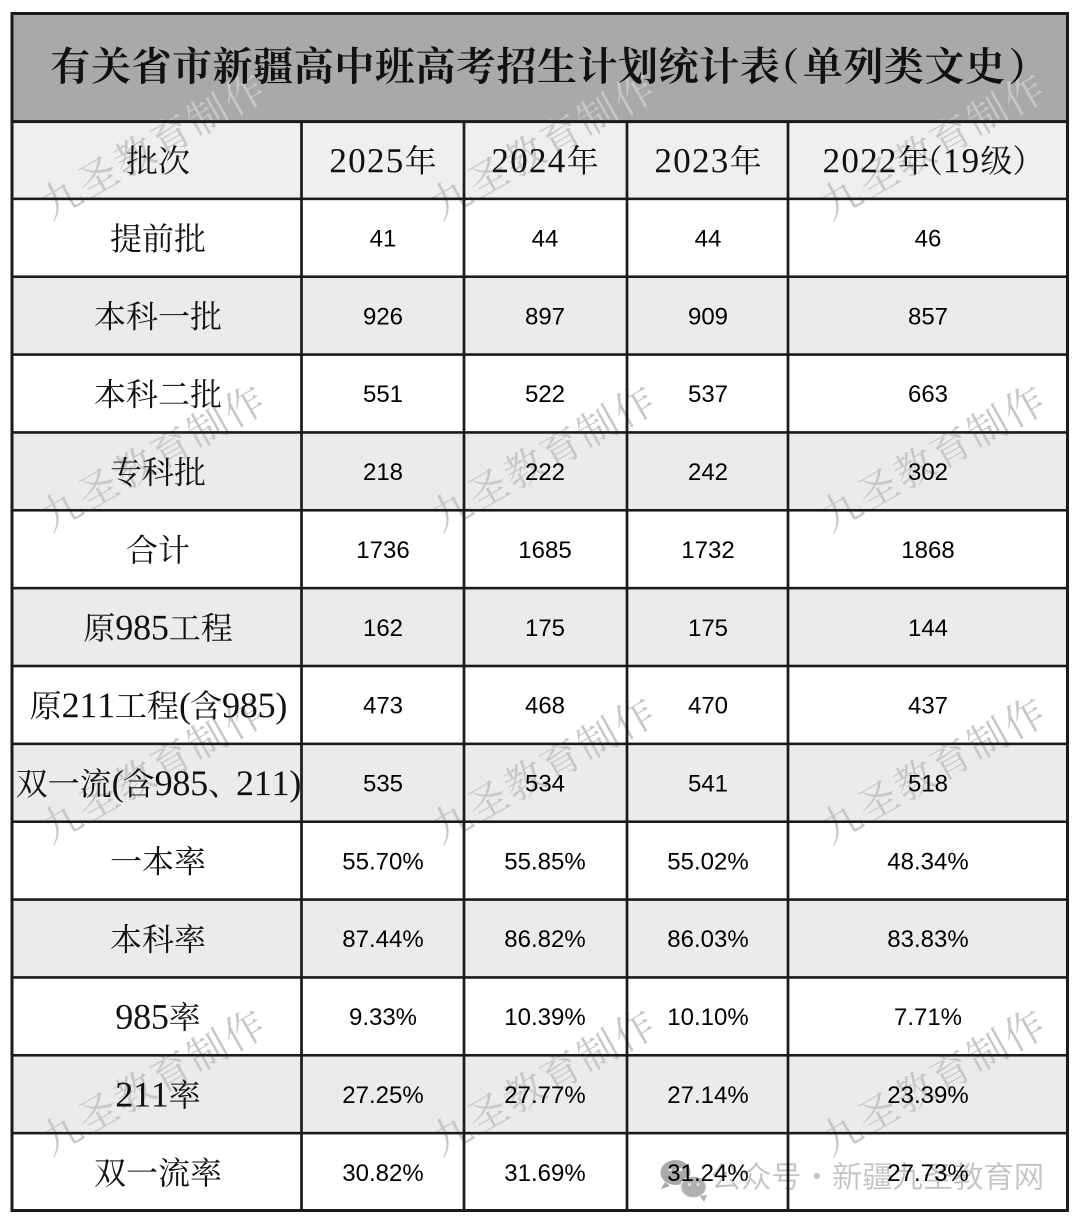 This screenshot has width=1080, height=1228. Describe the element at coordinates (383, 784) in the screenshot. I see `svg-text: 535` at that location.